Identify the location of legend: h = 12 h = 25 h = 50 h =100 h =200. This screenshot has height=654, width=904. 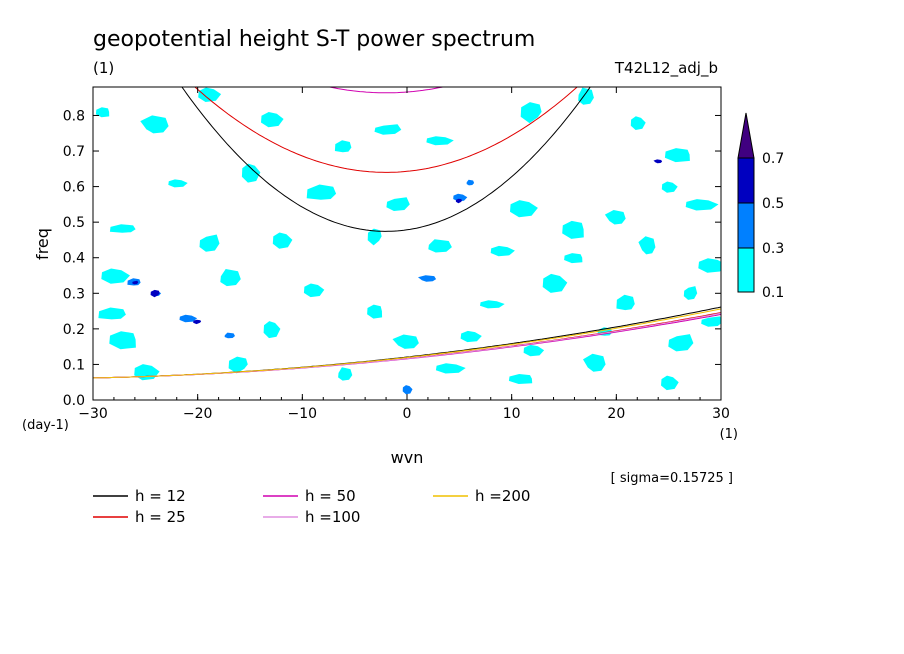
(311, 506).